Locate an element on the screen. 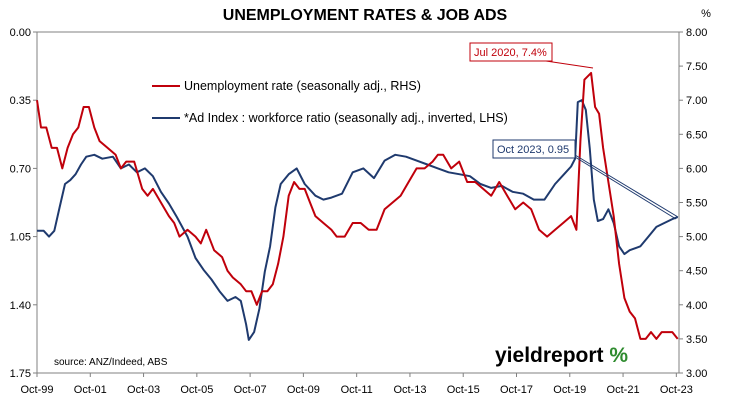  annotations: Jul 2020, 7.4% Oct 2023, 0.95 is located at coordinates (574, 131).